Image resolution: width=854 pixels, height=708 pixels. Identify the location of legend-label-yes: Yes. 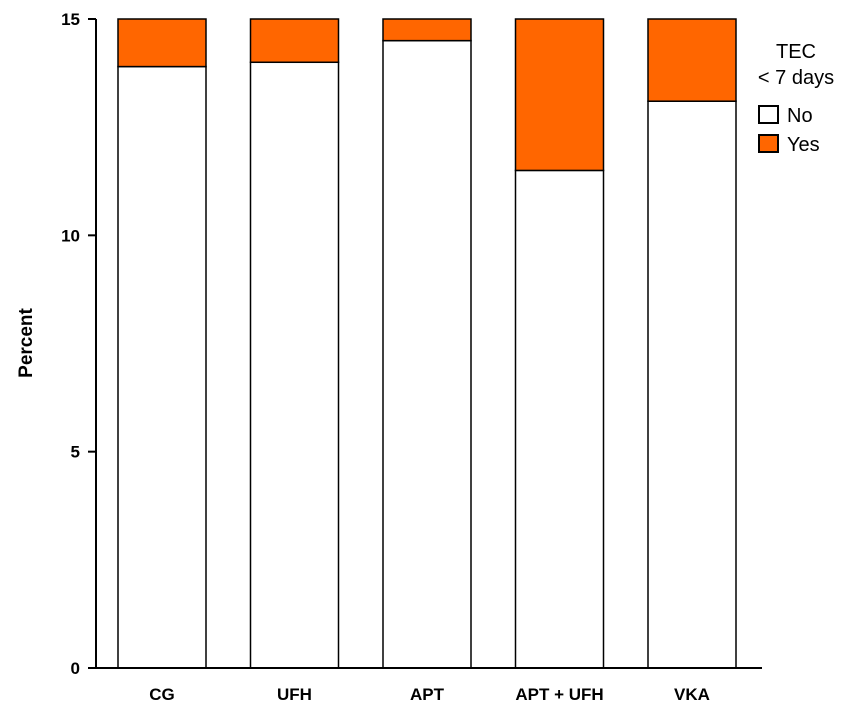
(803, 145).